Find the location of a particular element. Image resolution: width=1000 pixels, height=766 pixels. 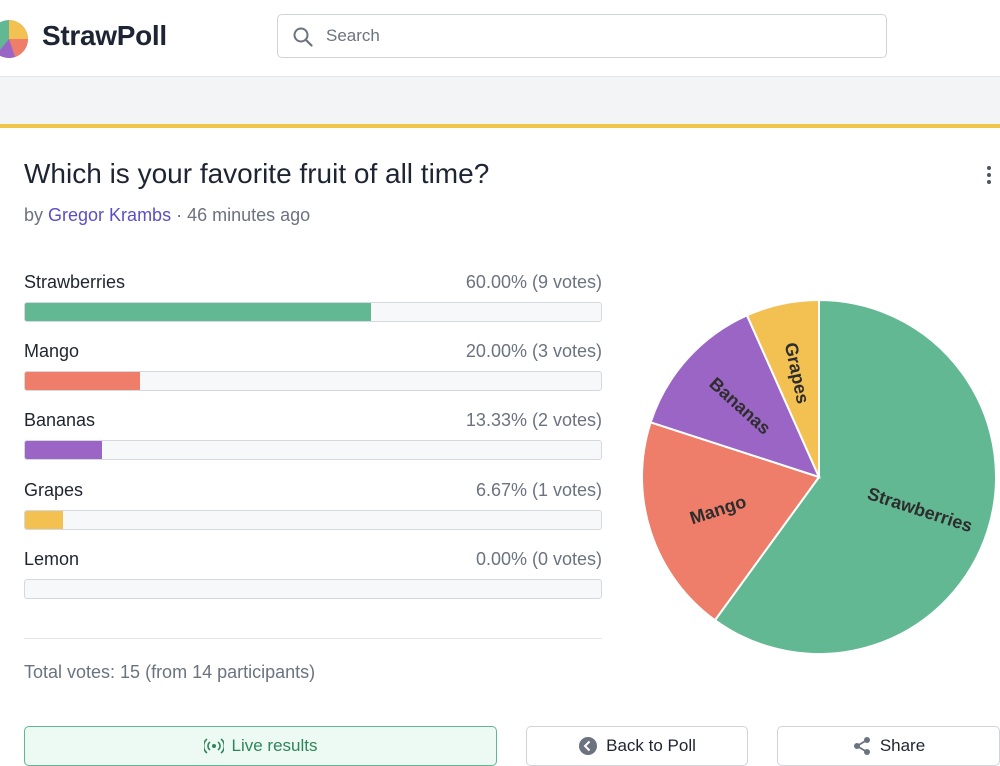

share-icon is located at coordinates (861, 746).